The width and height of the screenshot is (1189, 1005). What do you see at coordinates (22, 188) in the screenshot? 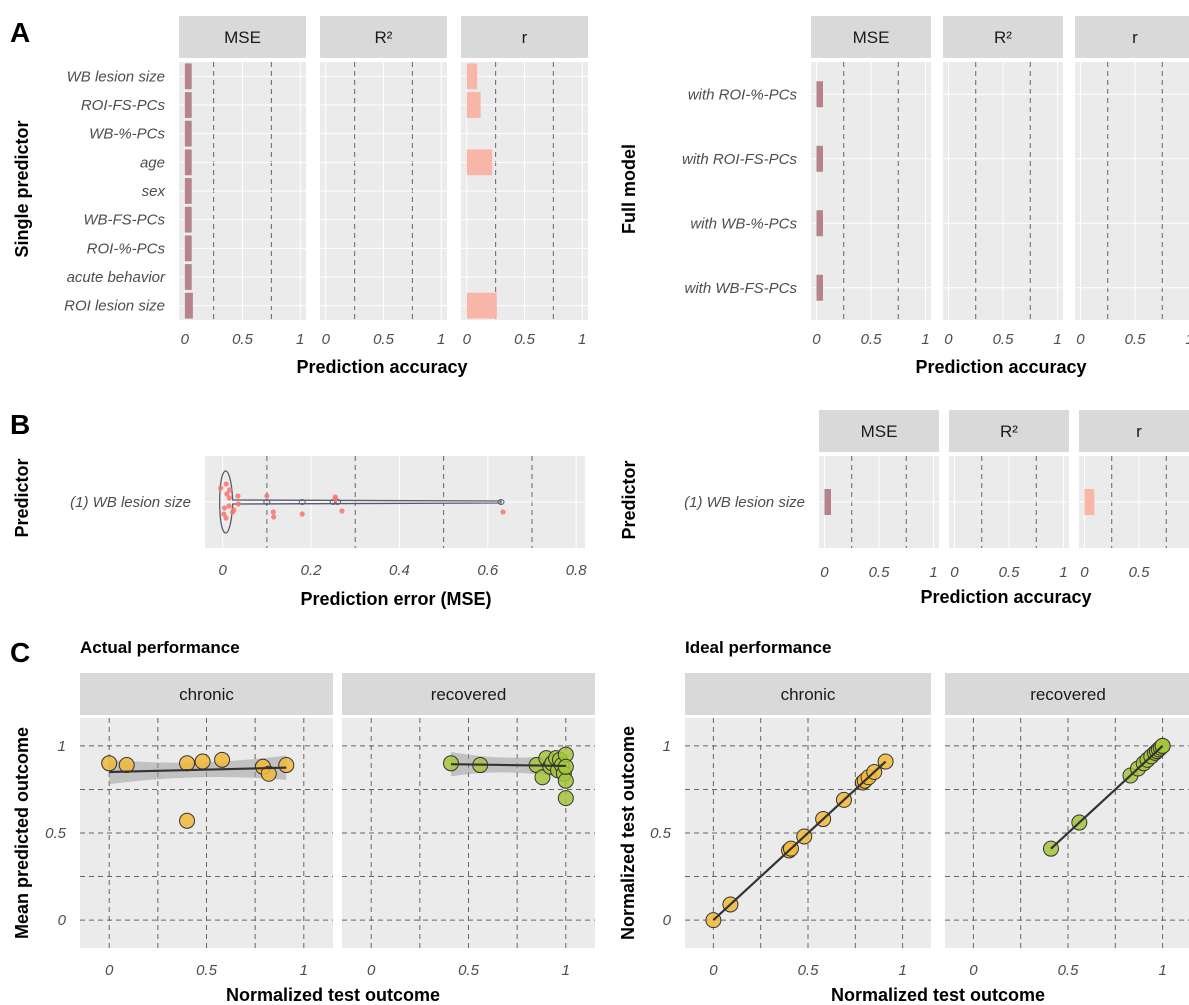
I see `a-left-ylabel: Single predictor` at bounding box center [22, 188].